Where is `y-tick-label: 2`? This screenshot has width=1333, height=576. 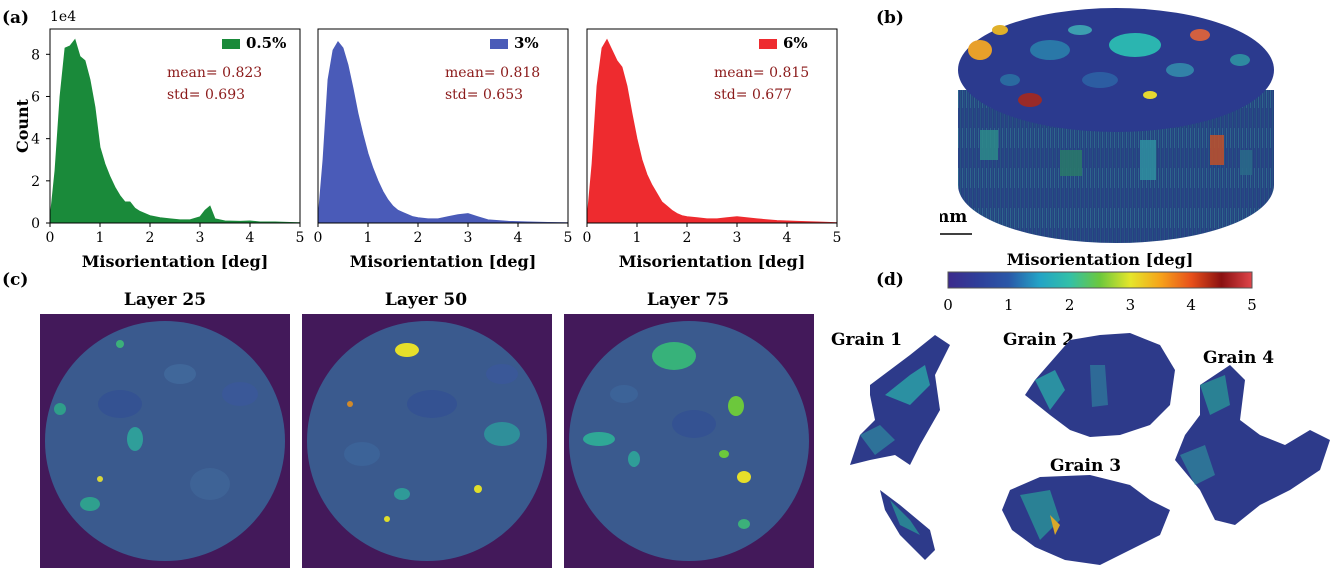
y-tick-label: 2 is located at coordinates (35, 182).